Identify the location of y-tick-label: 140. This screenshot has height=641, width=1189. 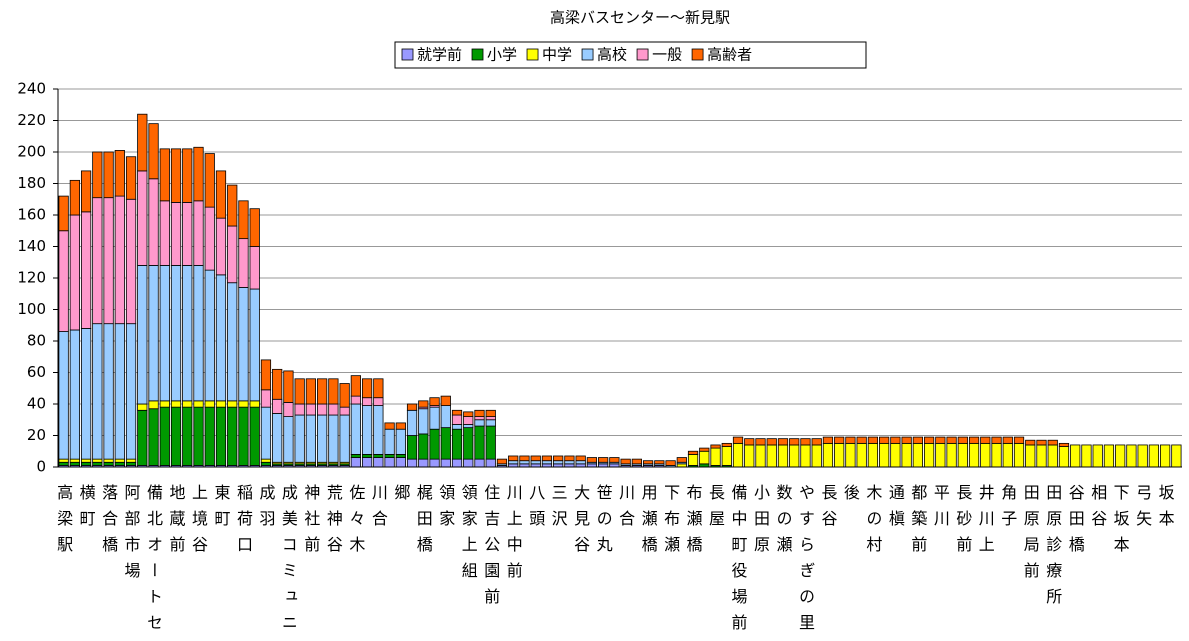
(31, 246).